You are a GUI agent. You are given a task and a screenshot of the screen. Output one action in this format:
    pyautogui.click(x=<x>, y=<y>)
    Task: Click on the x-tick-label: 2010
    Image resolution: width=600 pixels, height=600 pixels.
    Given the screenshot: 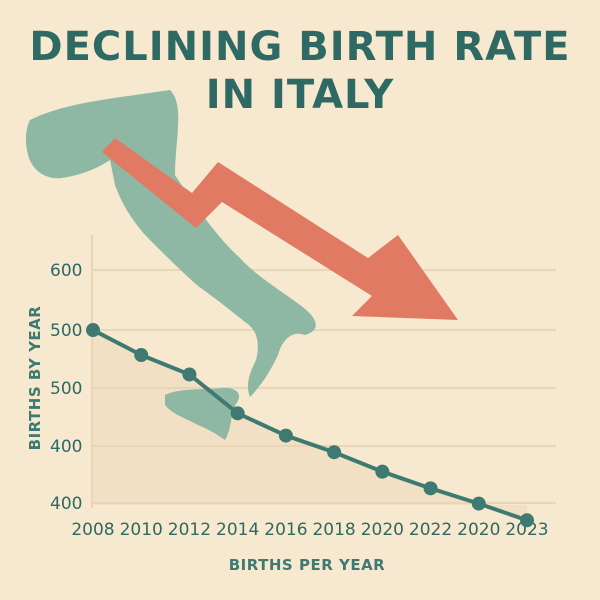 What is the action you would take?
    pyautogui.click(x=141, y=530)
    